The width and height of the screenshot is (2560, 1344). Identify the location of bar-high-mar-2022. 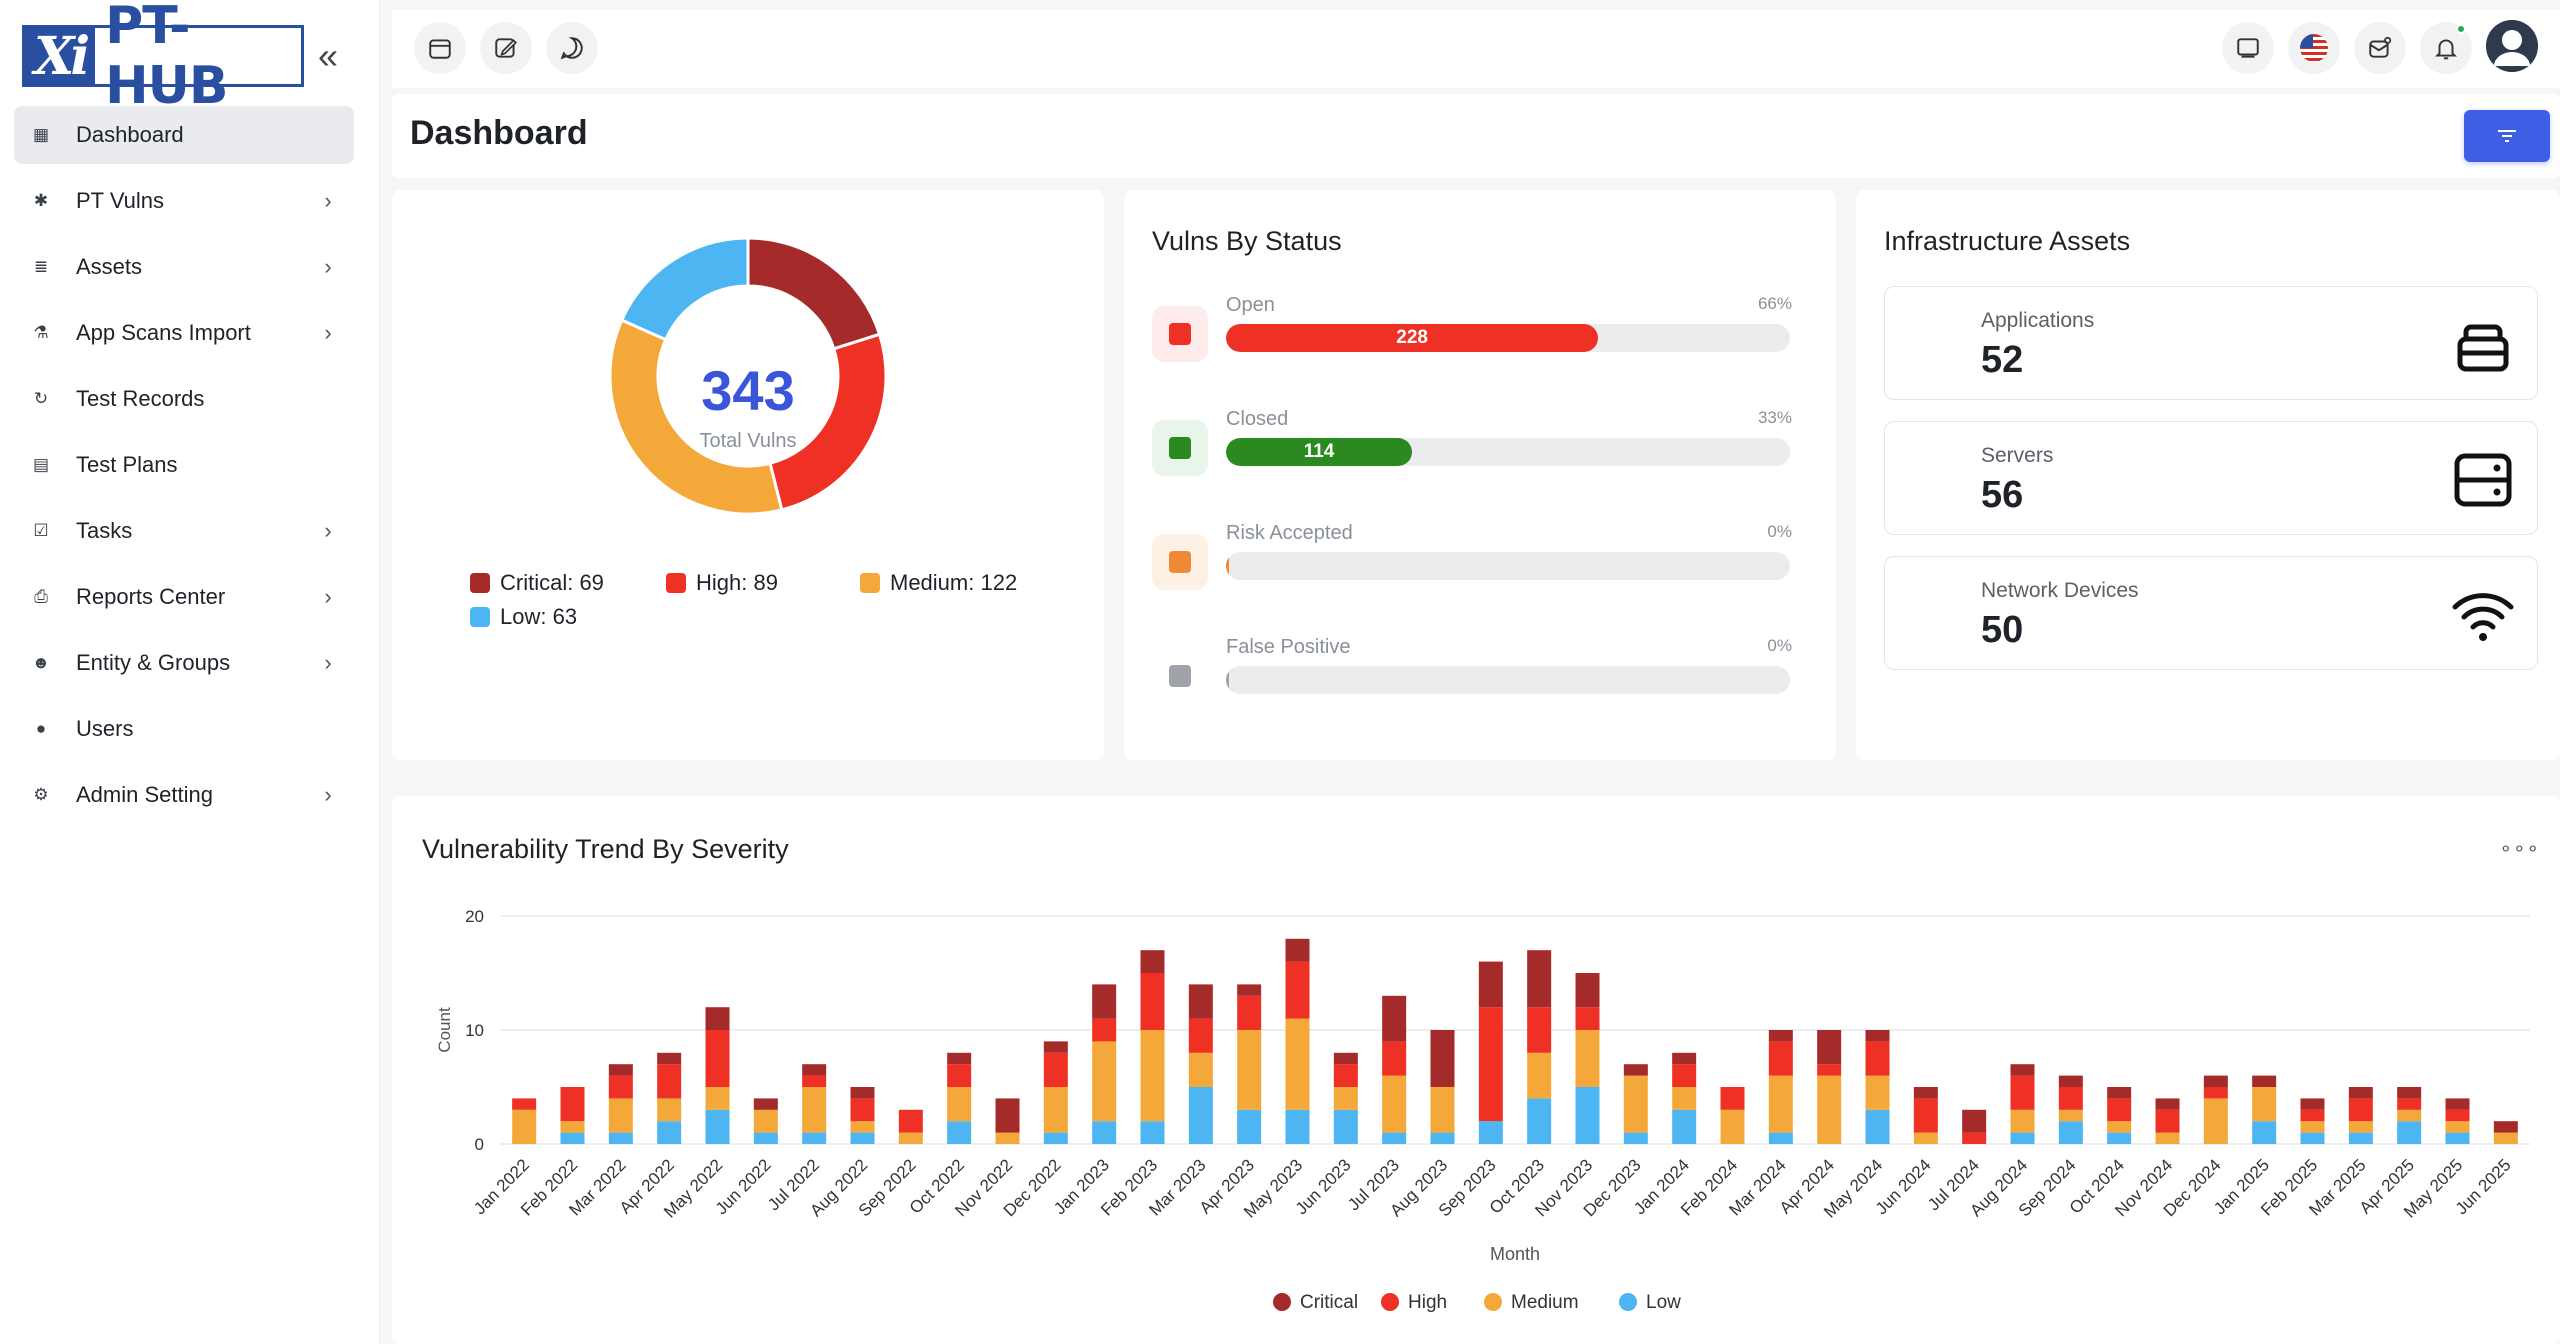
(620, 1087).